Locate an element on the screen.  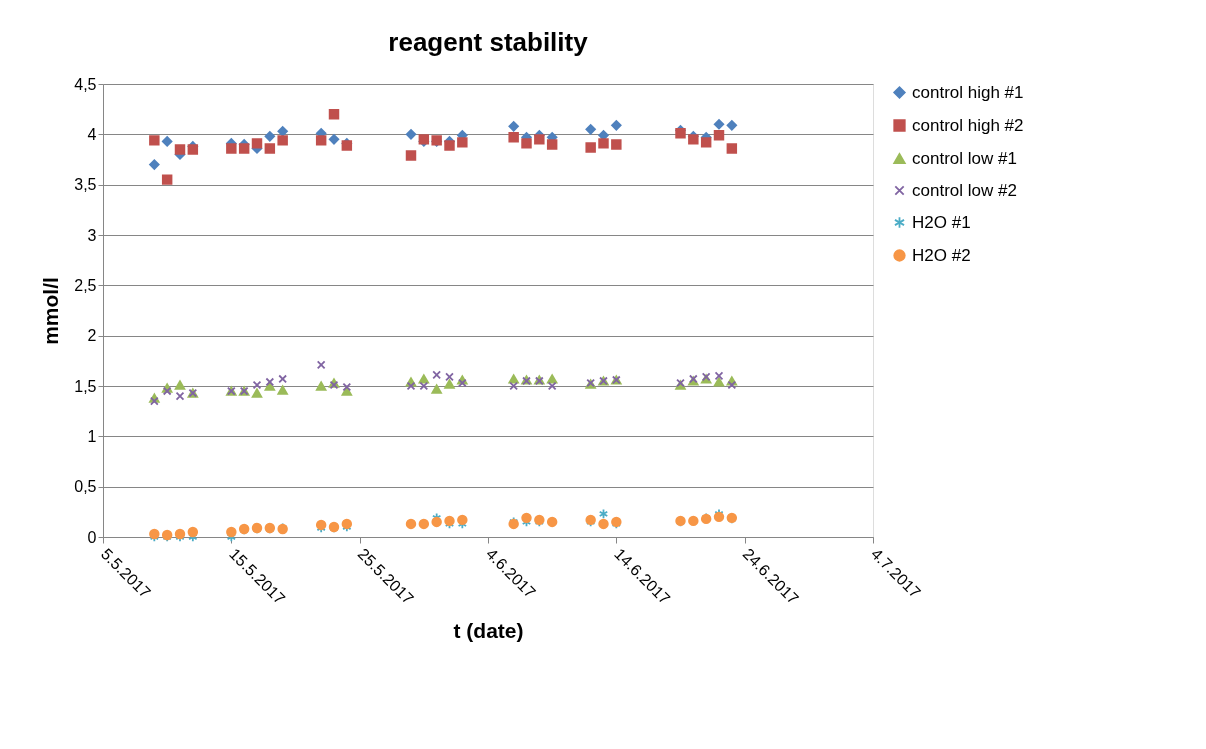
y-tick-label: 1,5 is located at coordinates (85, 386).